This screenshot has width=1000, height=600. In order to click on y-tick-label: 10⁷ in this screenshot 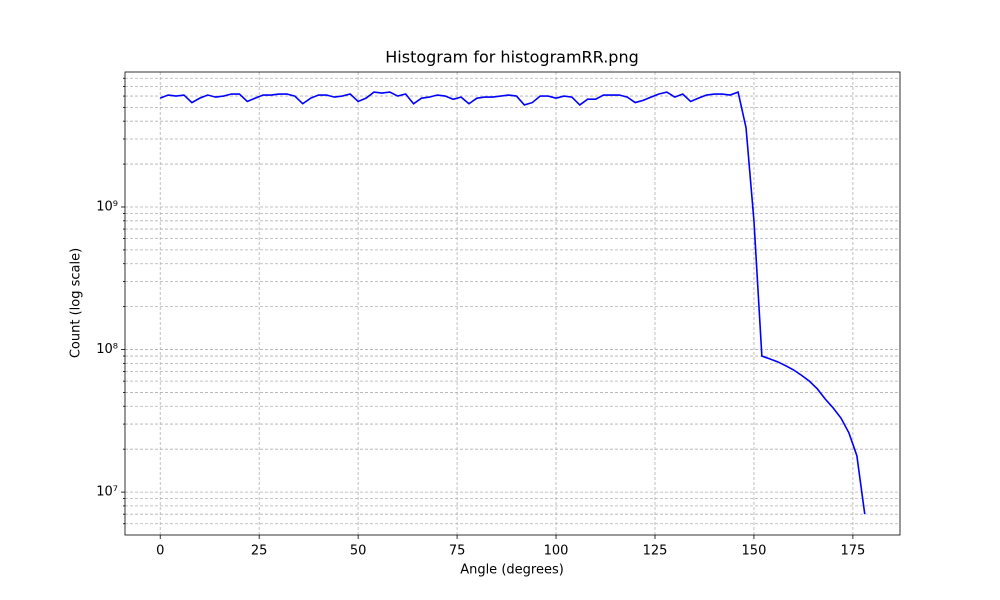, I will do `click(107, 492)`.